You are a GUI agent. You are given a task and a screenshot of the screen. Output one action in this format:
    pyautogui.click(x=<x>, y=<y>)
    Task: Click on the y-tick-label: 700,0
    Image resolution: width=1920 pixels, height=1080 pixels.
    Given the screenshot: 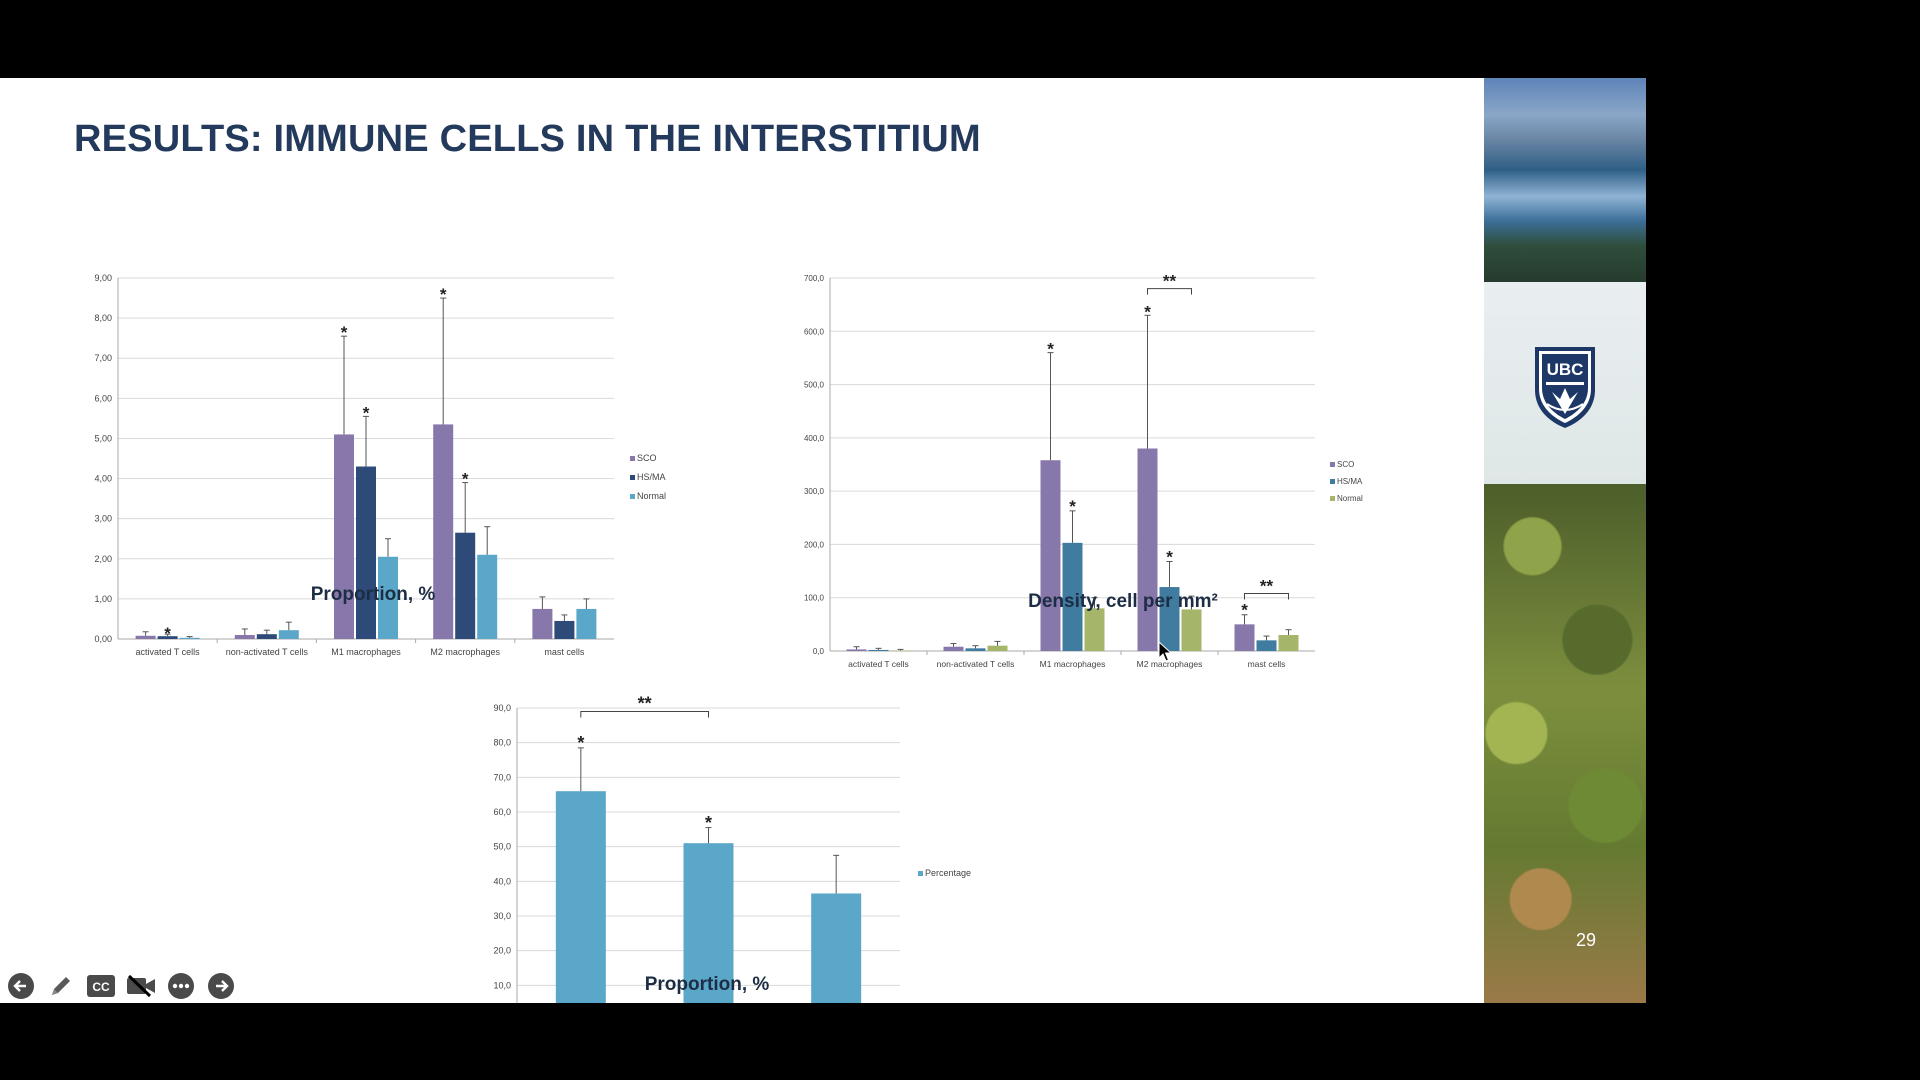 What is the action you would take?
    pyautogui.click(x=814, y=278)
    